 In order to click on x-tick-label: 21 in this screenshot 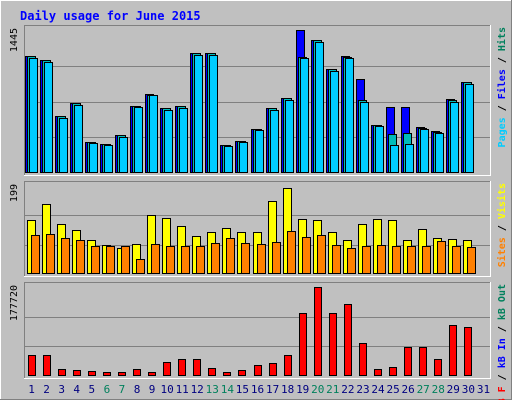, I will do `click(332, 389)`.